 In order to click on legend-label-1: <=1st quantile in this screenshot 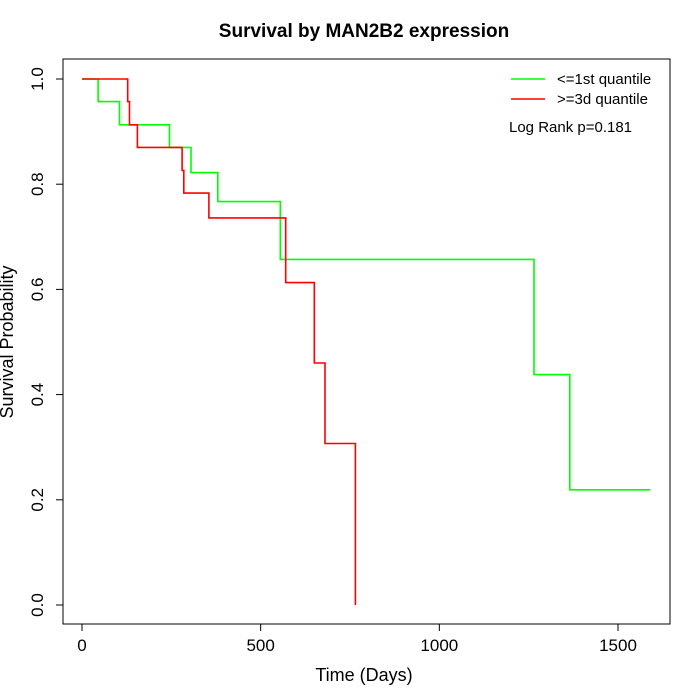, I will do `click(604, 79)`.